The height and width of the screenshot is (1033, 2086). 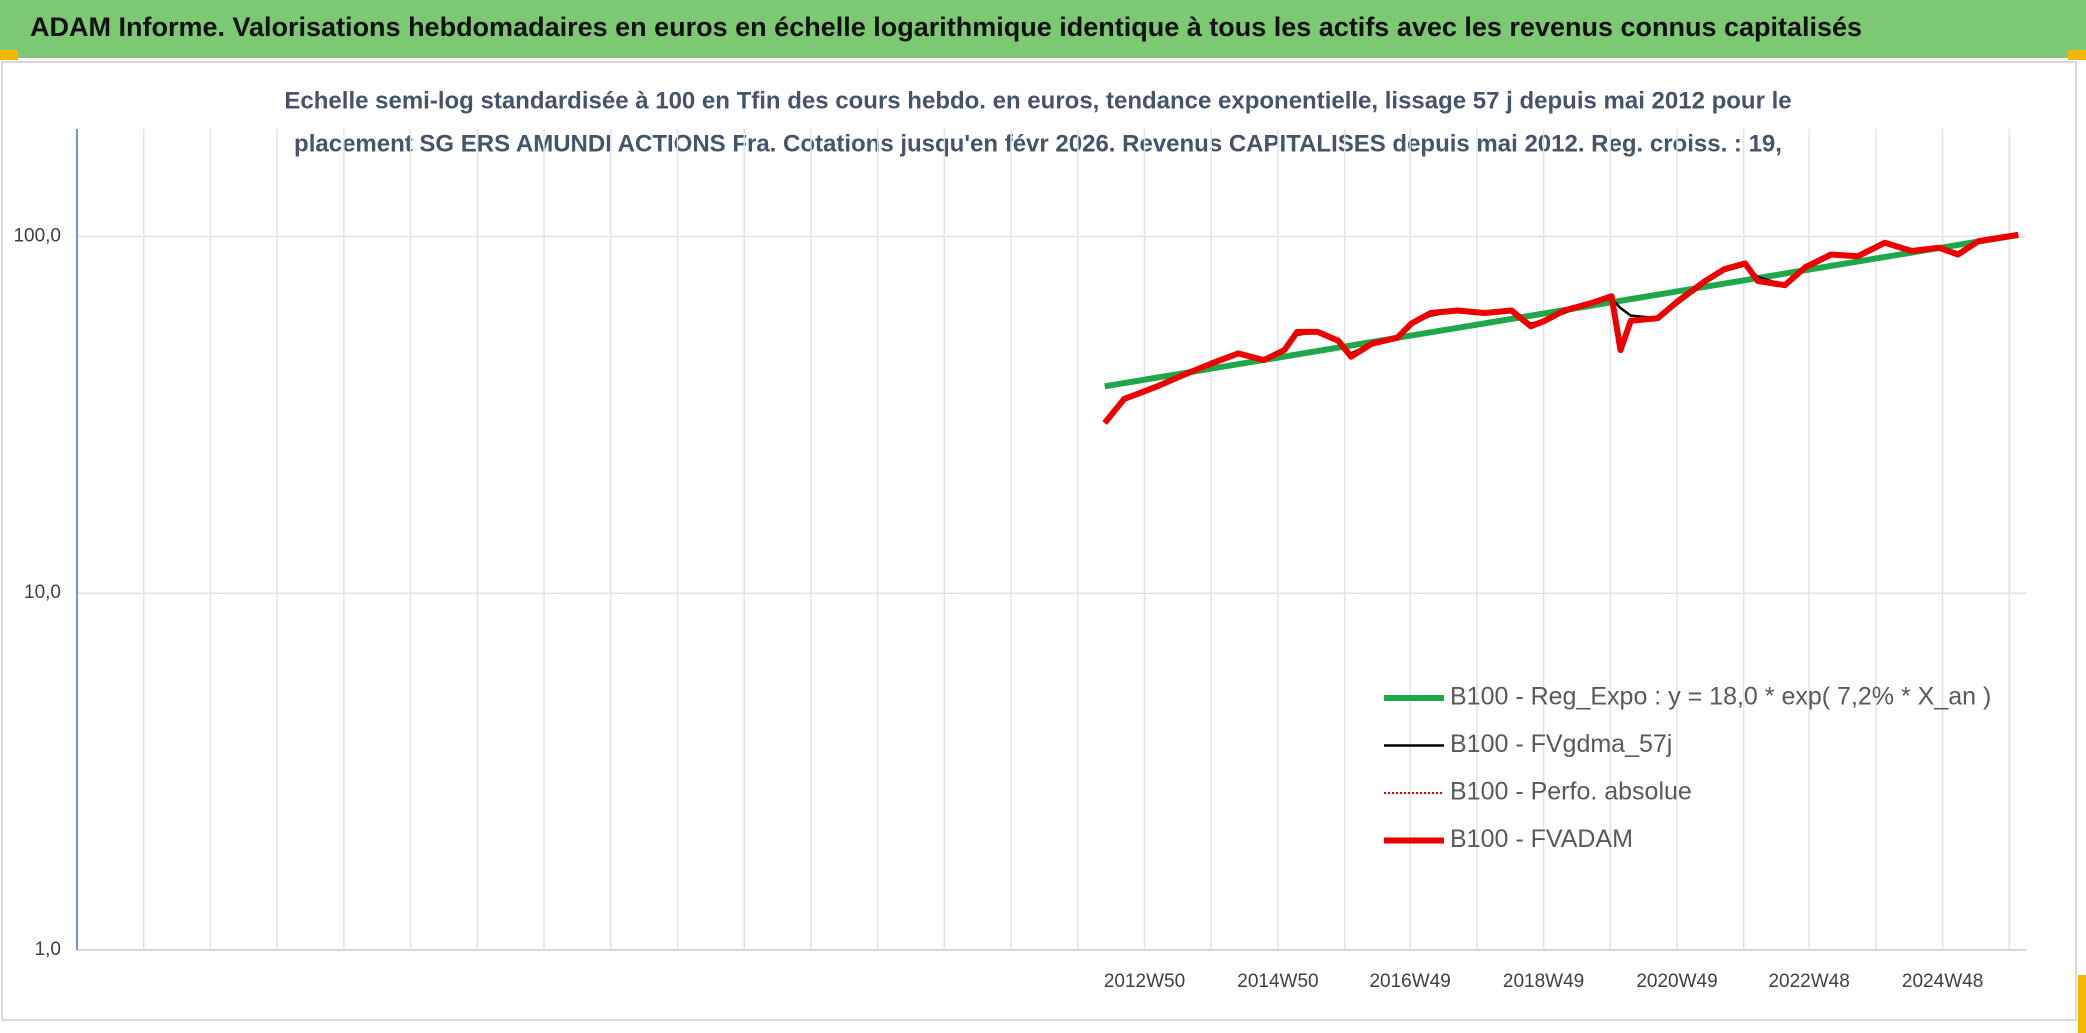 What do you see at coordinates (1942, 981) in the screenshot?
I see `x-tick-label: 2024W48` at bounding box center [1942, 981].